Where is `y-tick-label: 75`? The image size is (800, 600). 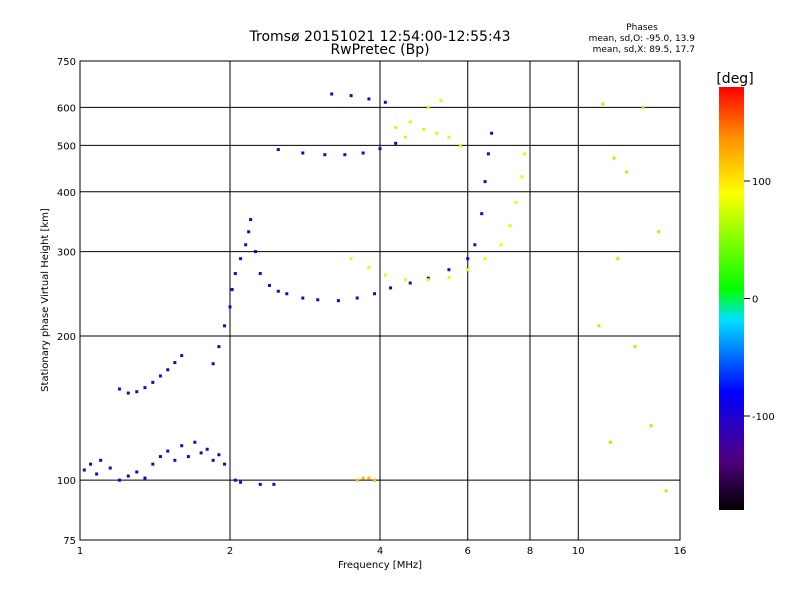
y-tick-label: 75 is located at coordinates (69, 541).